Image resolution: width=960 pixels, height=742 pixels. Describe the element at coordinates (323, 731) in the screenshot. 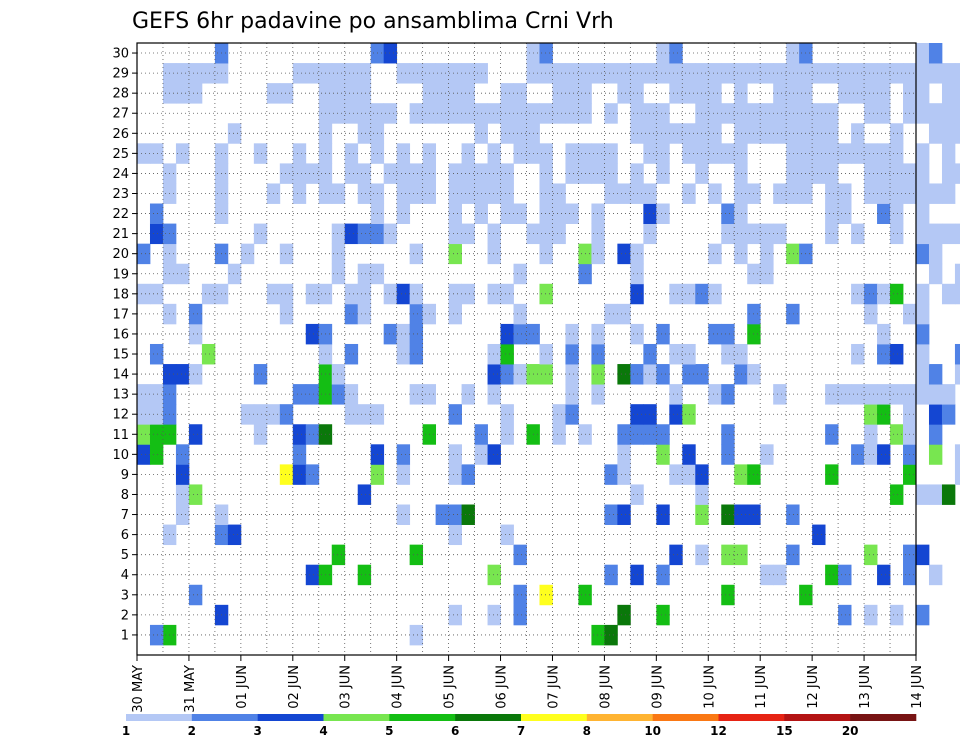

I see `colorbar-label: 4` at that location.